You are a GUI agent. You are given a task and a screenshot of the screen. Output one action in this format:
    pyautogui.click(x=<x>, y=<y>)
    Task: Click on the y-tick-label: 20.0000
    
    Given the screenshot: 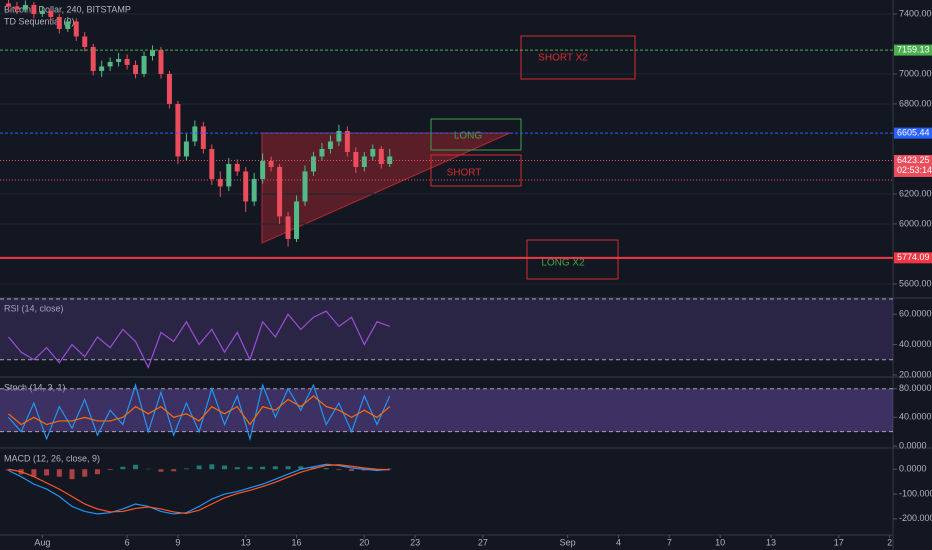 What is the action you would take?
    pyautogui.click(x=915, y=374)
    